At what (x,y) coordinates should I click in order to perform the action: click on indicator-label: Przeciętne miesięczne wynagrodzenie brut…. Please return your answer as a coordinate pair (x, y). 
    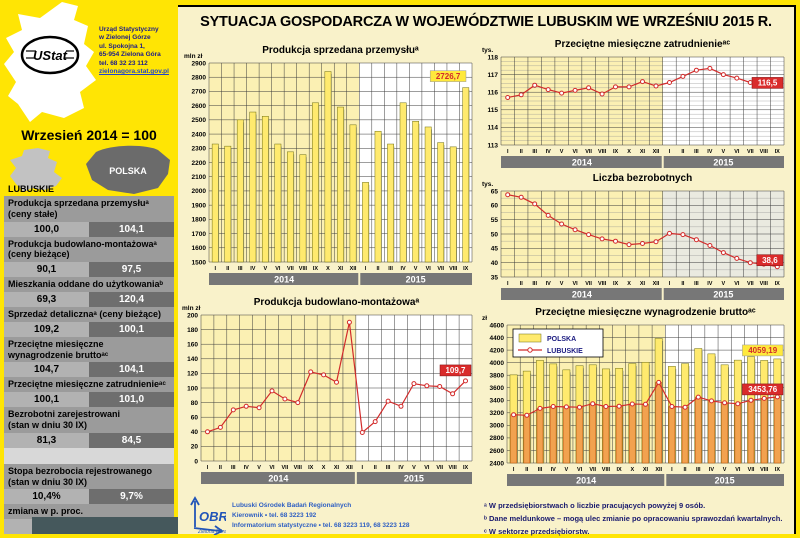
    Looking at the image, I should click on (89, 349).